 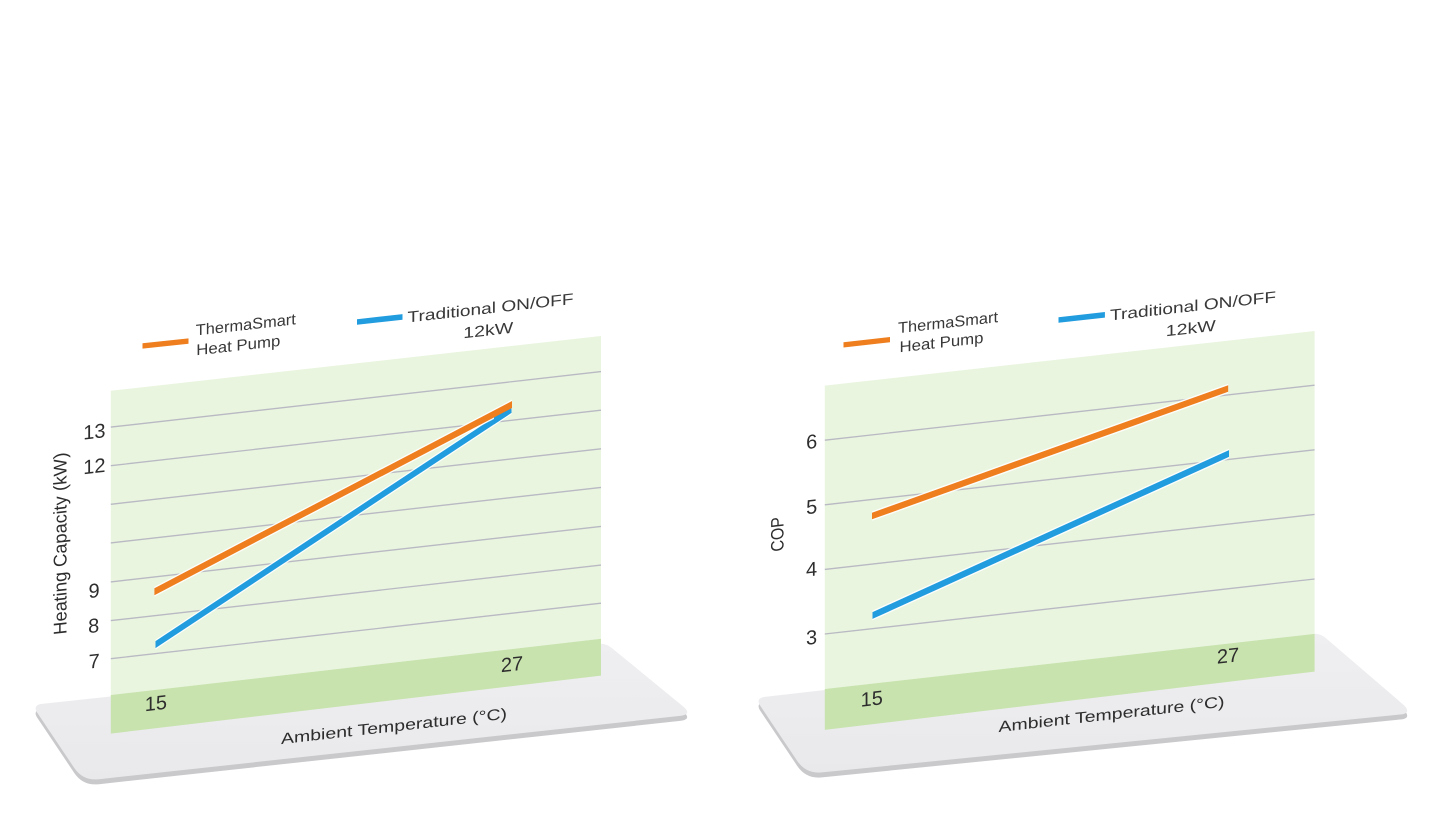 What do you see at coordinates (94, 432) in the screenshot?
I see `svg-text: 13` at bounding box center [94, 432].